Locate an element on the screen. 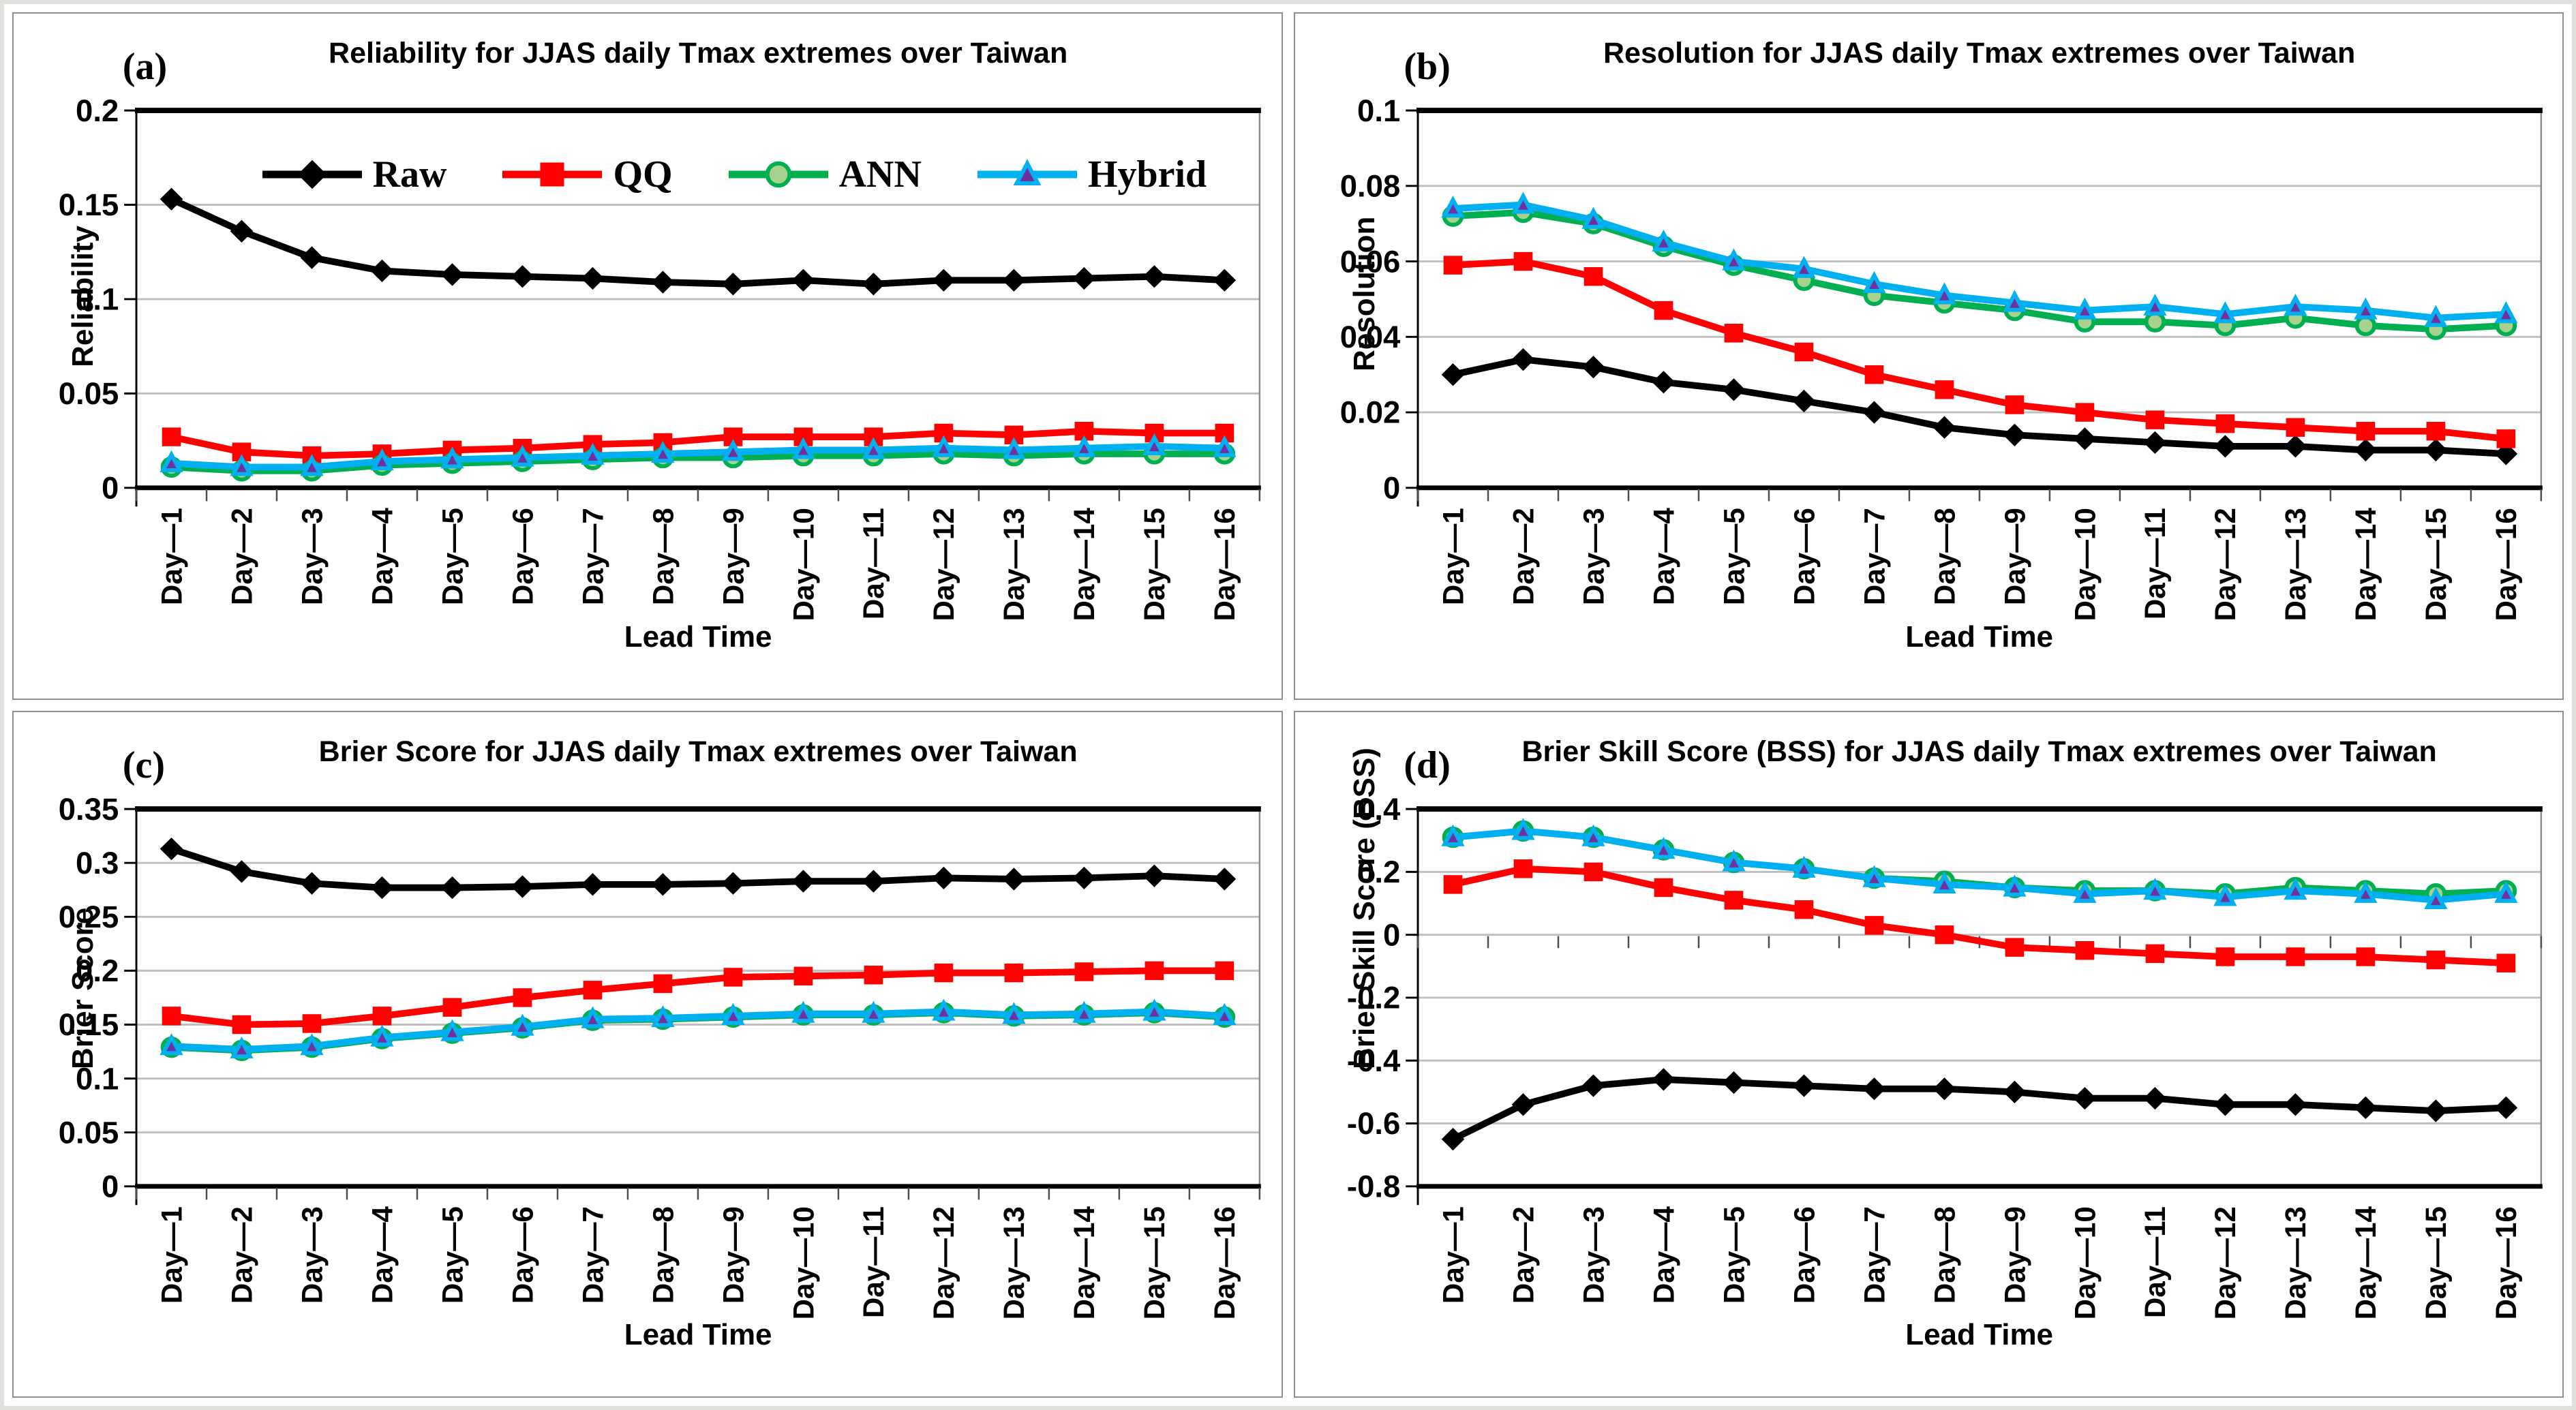  legend-marker-circle-icon is located at coordinates (778, 174).